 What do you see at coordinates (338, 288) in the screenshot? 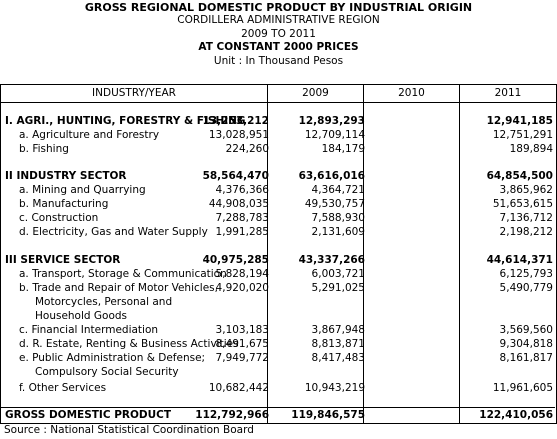
I see `value-2010: 5,291,025` at bounding box center [338, 288].